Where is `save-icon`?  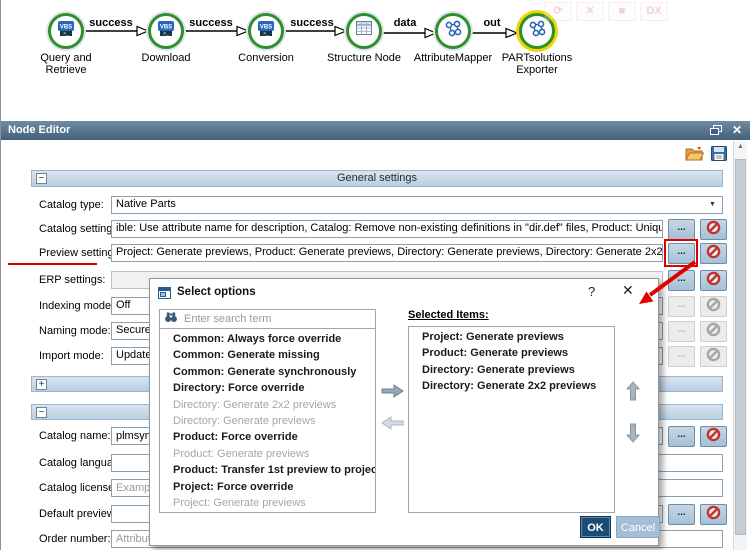
save-icon is located at coordinates (719, 156).